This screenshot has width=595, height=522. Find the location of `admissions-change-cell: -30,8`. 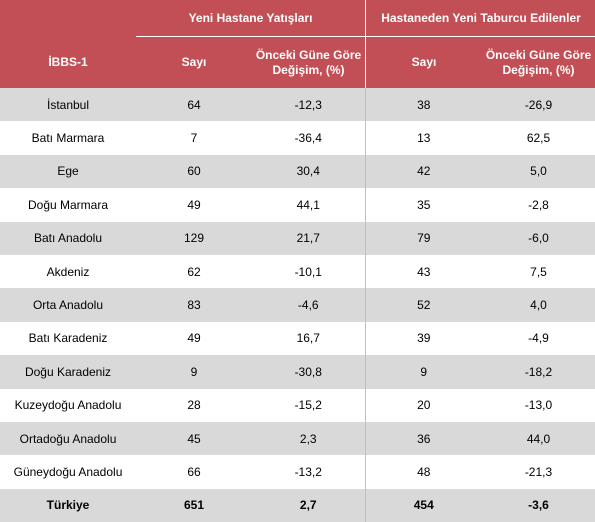

admissions-change-cell: -30,8 is located at coordinates (308, 372).